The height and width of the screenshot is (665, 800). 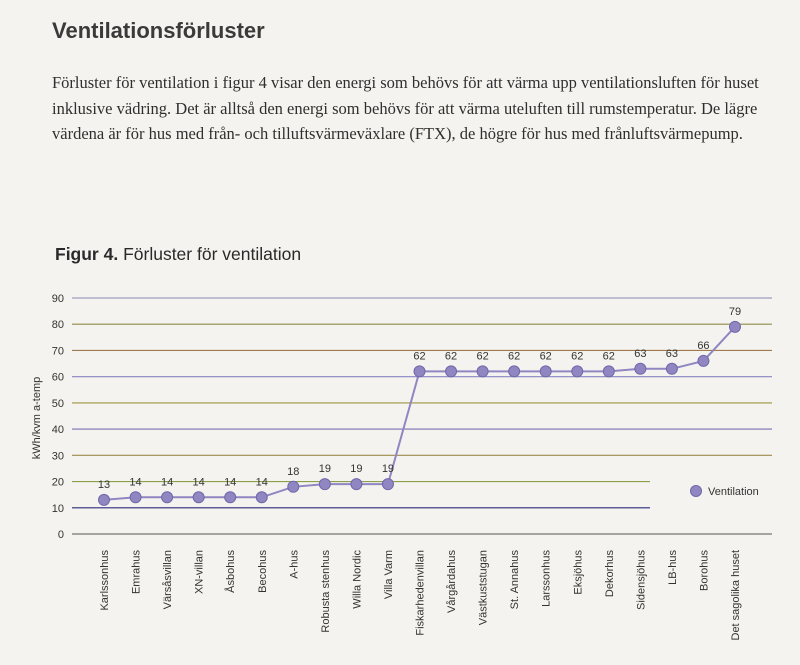 What do you see at coordinates (703, 346) in the screenshot?
I see `data-label: 66` at bounding box center [703, 346].